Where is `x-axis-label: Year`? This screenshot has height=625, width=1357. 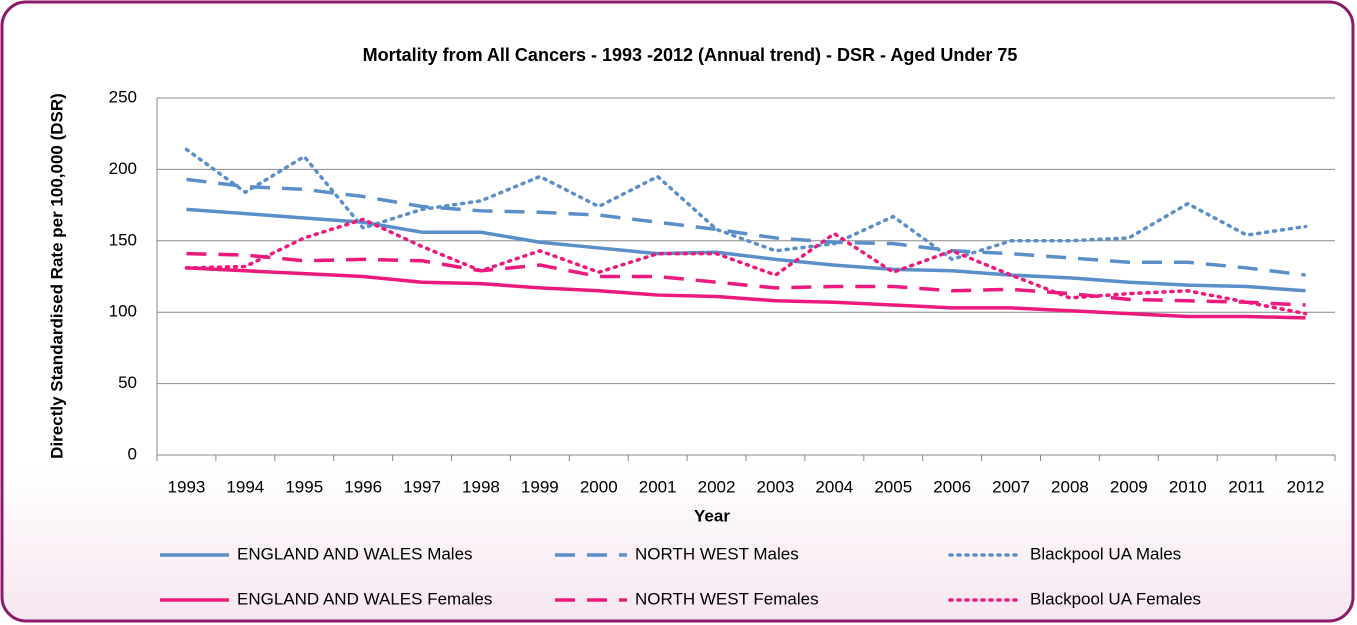
x-axis-label: Year is located at coordinates (712, 515).